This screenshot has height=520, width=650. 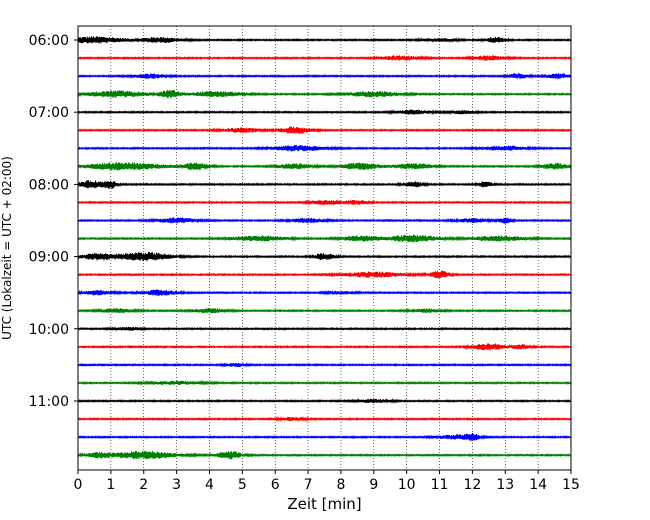 What do you see at coordinates (275, 485) in the screenshot?
I see `x-tick-label: 6` at bounding box center [275, 485].